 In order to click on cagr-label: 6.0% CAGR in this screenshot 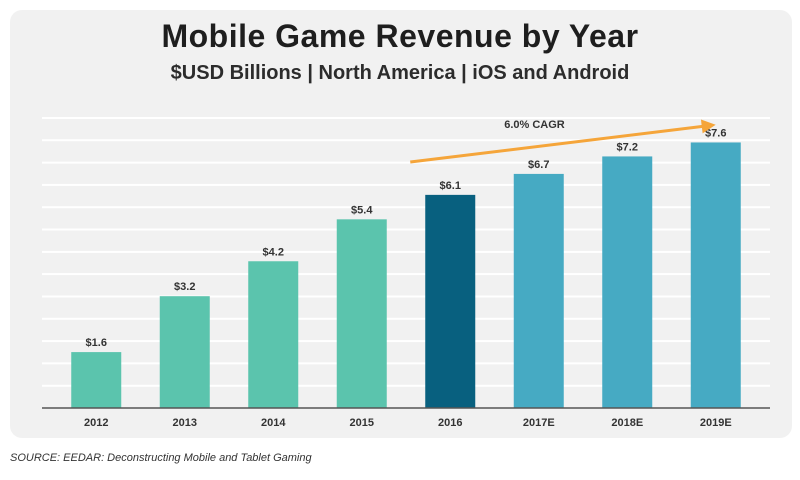, I will do `click(534, 125)`.